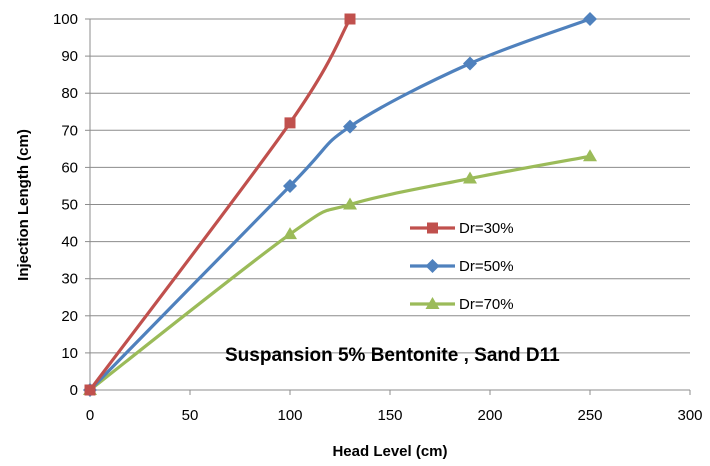  I want to click on chart-annotation: Suspansion 5% Bentonite , Sand D11, so click(392, 355).